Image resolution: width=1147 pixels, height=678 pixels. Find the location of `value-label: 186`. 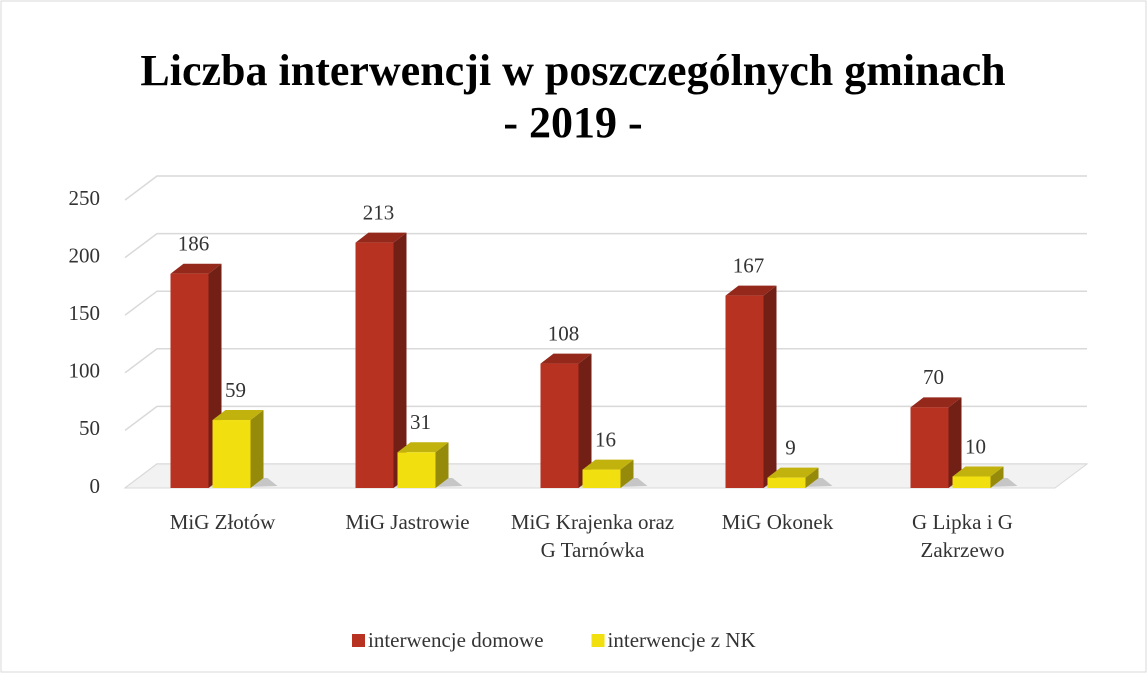

value-label: 186 is located at coordinates (194, 244).